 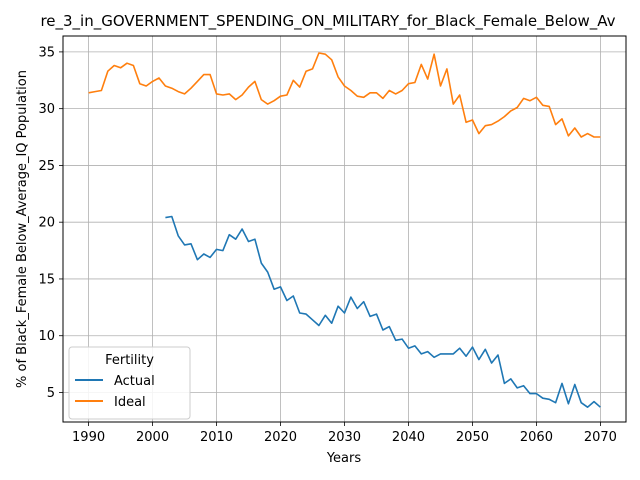 What do you see at coordinates (344, 437) in the screenshot?
I see `x-tick-label: 2030` at bounding box center [344, 437].